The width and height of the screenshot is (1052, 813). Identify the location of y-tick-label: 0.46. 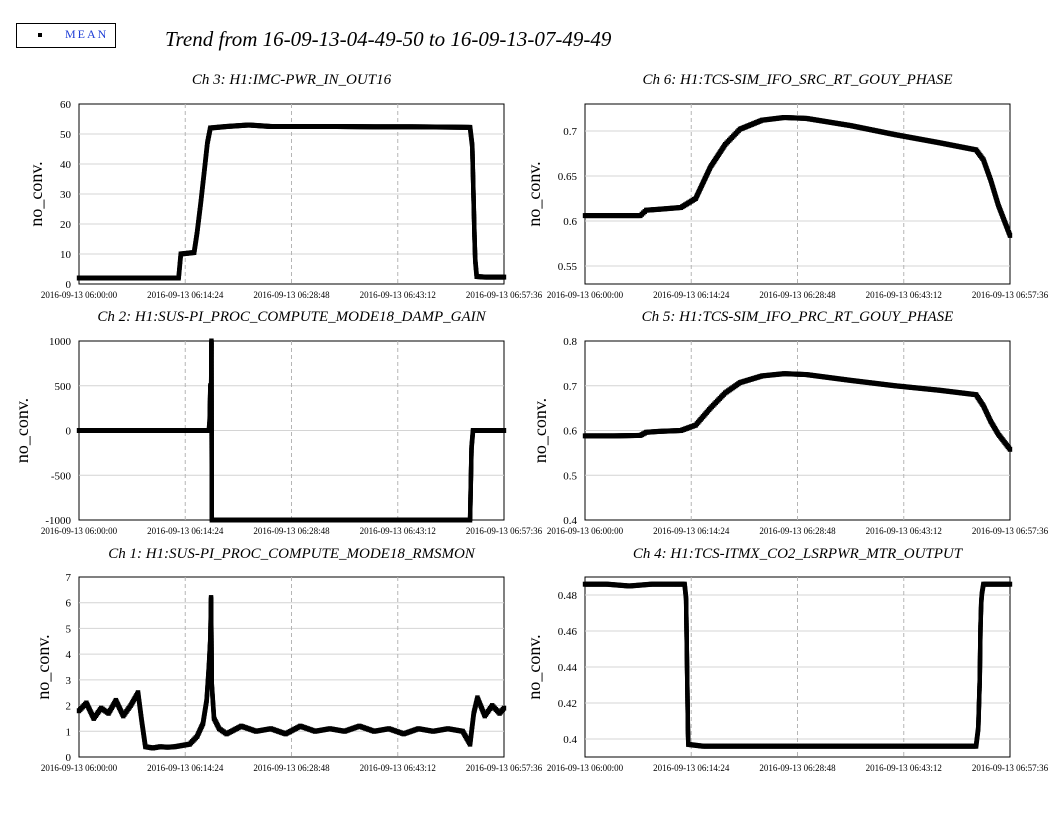
(568, 632).